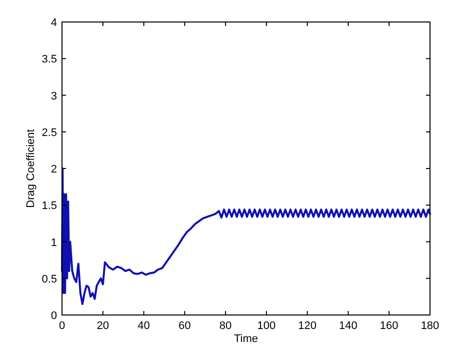 The image size is (474, 354). Describe the element at coordinates (144, 326) in the screenshot. I see `x-tick-label: 40` at that location.